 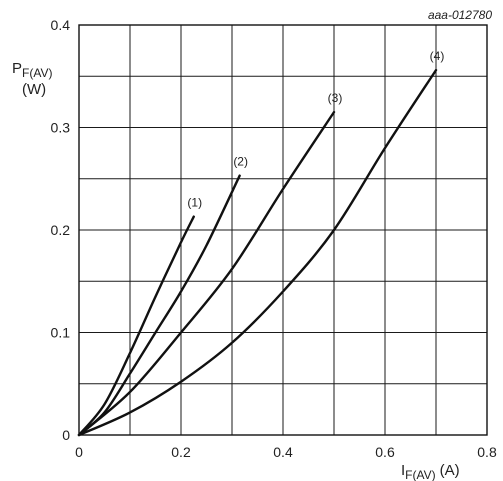 I want to click on series-label-2: (2), so click(x=240, y=162).